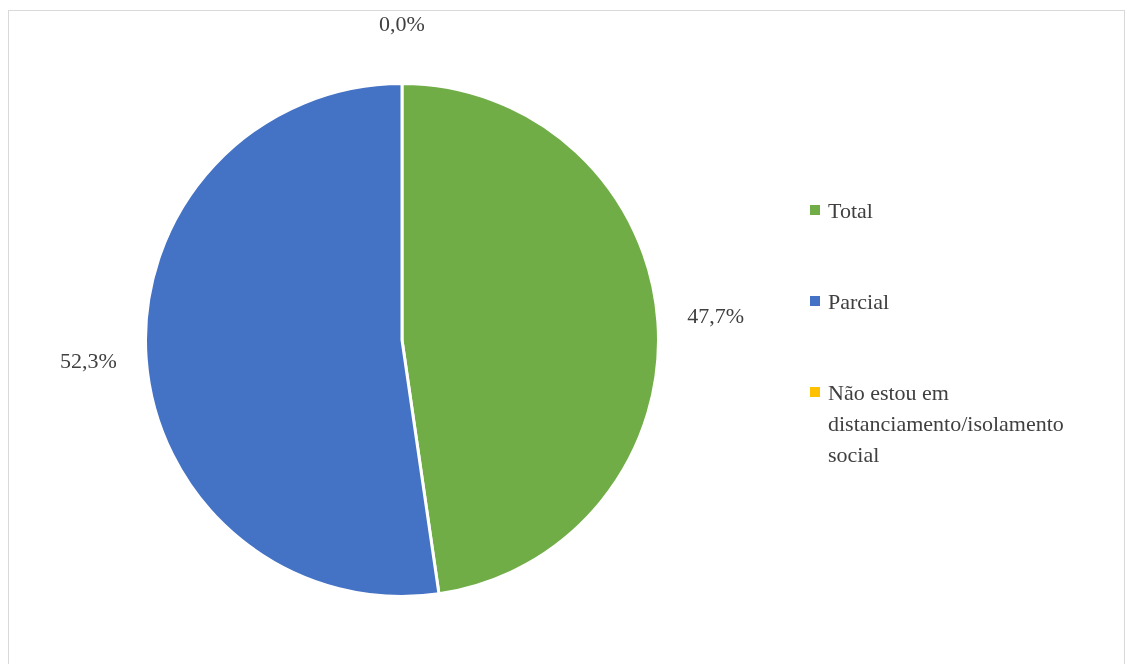 Image resolution: width=1127 pixels, height=664 pixels. What do you see at coordinates (946, 424) in the screenshot?
I see `legend-label: Não estou em distanciamento/isolamento social` at bounding box center [946, 424].